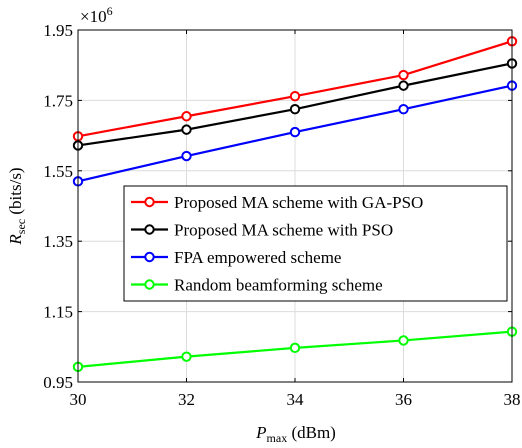  Describe the element at coordinates (512, 399) in the screenshot. I see `x-tick-label: 38` at that location.